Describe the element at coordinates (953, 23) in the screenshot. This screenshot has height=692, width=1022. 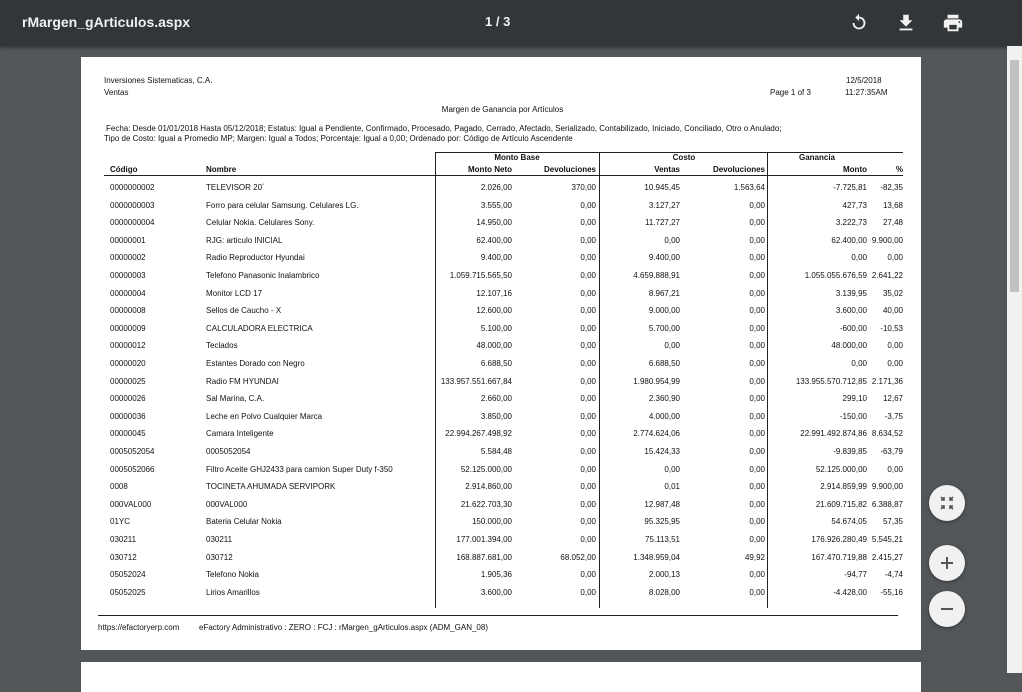
I see `print-button` at that location.